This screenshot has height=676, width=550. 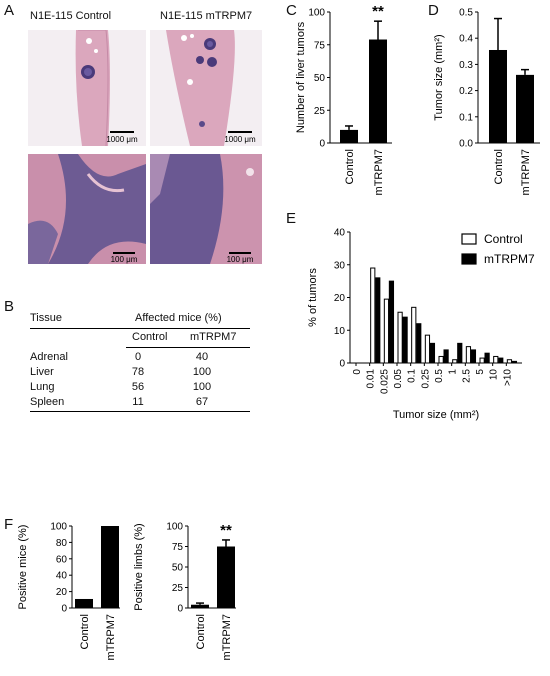 I want to click on x-tick-label: 0, so click(x=357, y=372).